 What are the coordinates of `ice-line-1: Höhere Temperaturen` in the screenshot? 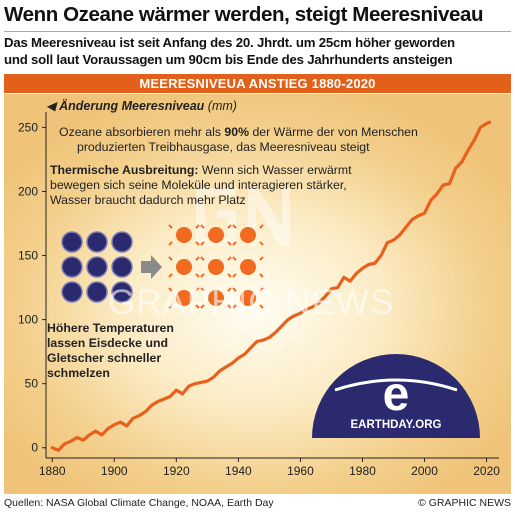 It's located at (110, 328).